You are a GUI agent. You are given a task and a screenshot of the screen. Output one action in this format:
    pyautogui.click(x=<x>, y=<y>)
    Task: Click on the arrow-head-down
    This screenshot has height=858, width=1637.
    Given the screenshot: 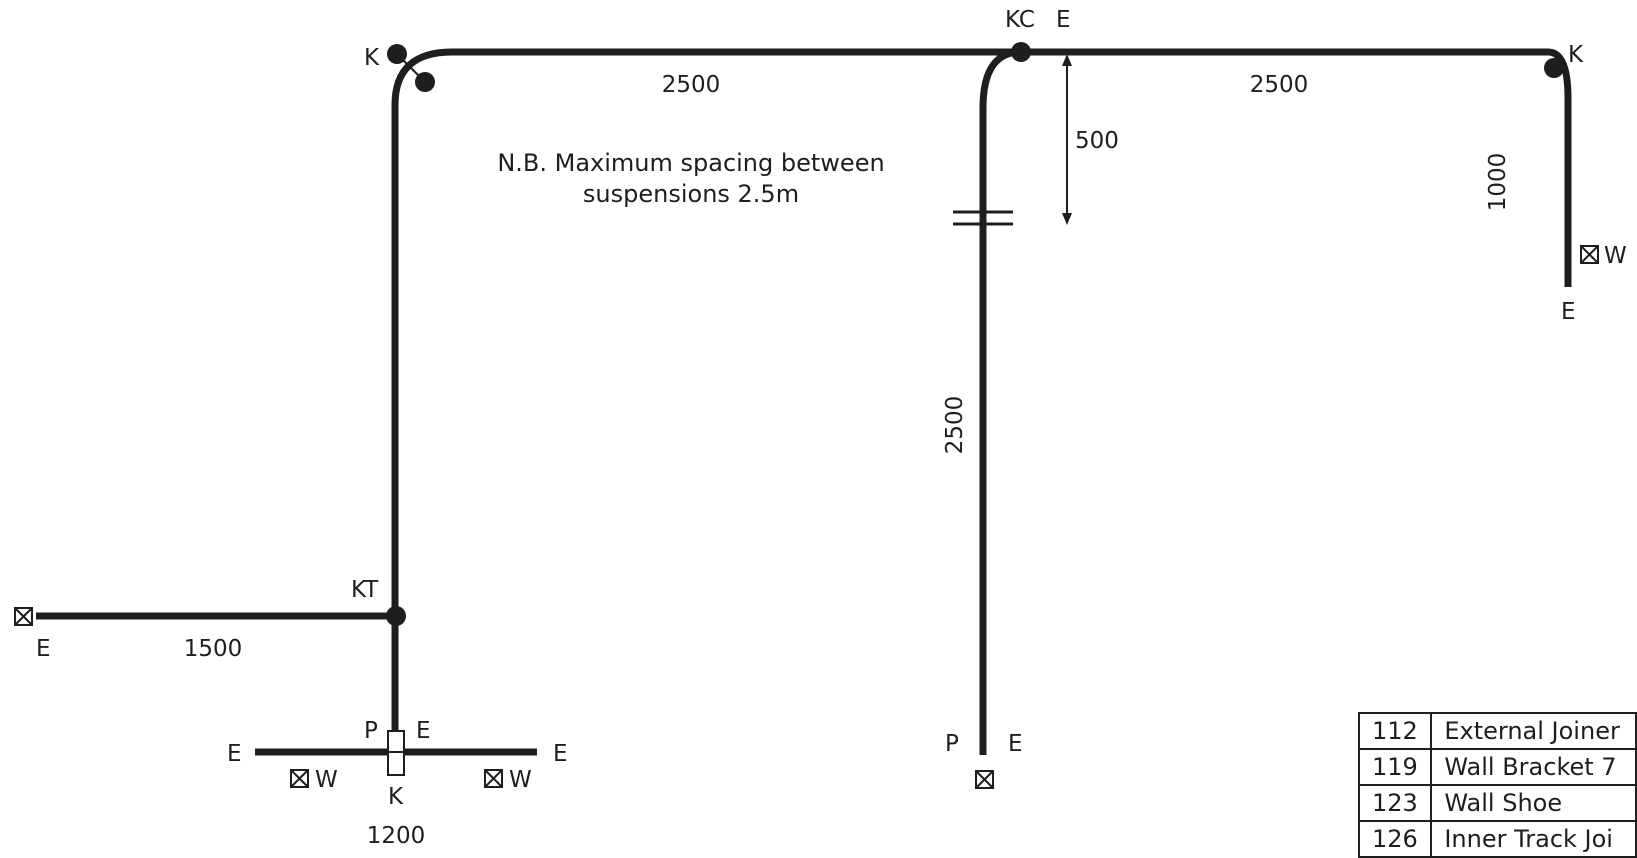 What is the action you would take?
    pyautogui.click(x=1067, y=219)
    